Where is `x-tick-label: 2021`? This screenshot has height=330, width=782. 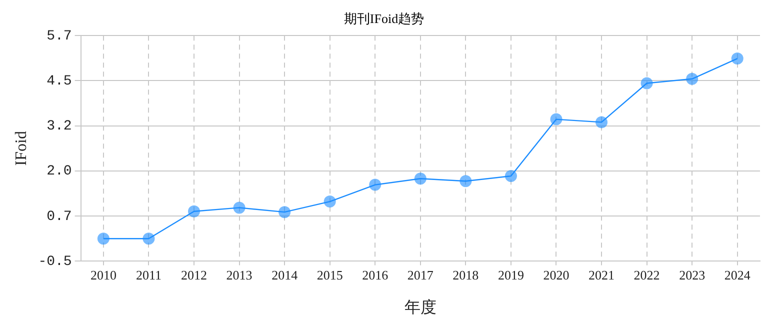 x-tick-label: 2021 is located at coordinates (601, 274).